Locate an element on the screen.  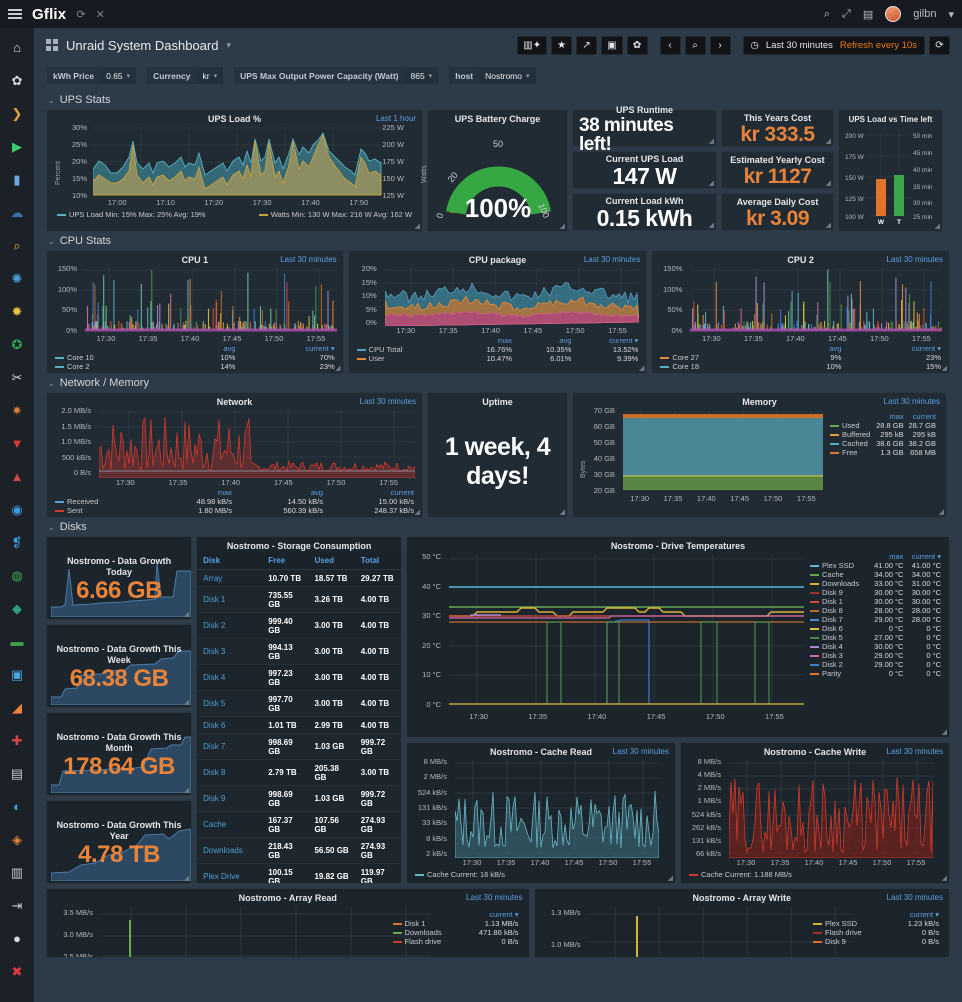
sidebar-item-deluge: ◉ is located at coordinates (17, 509).